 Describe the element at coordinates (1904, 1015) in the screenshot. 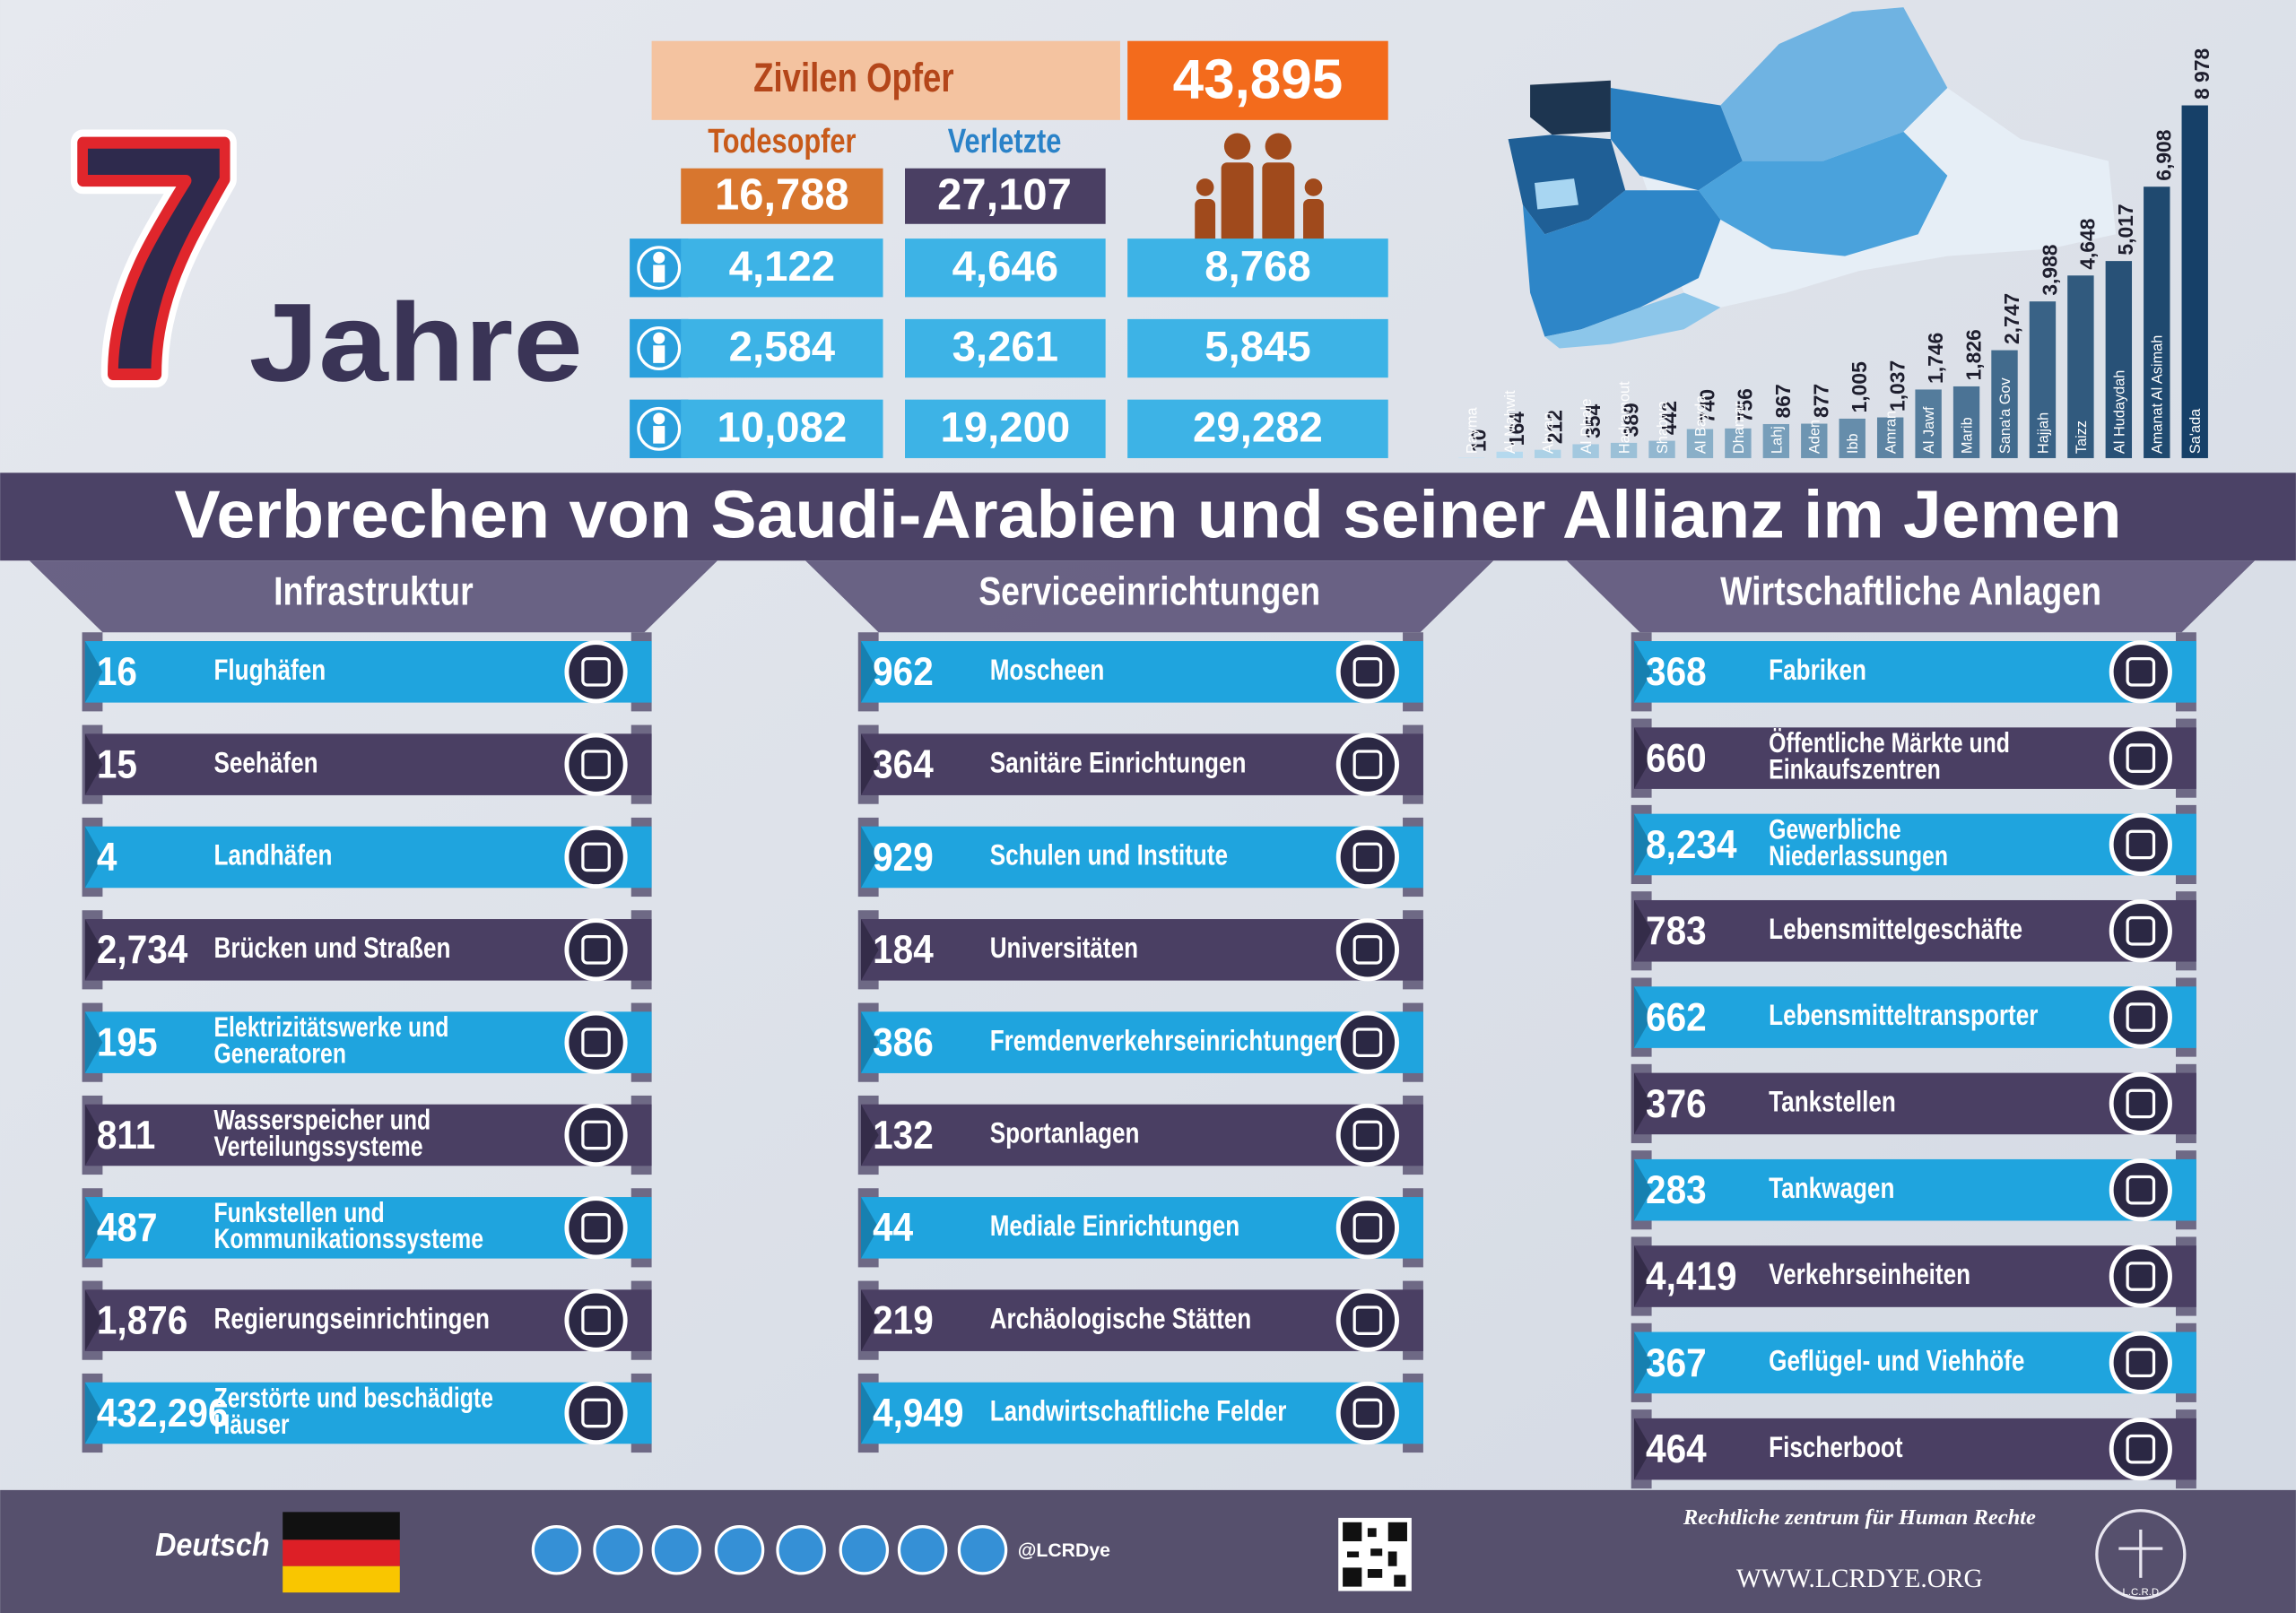

I see `item-label: Lebensmitteltransporter` at that location.